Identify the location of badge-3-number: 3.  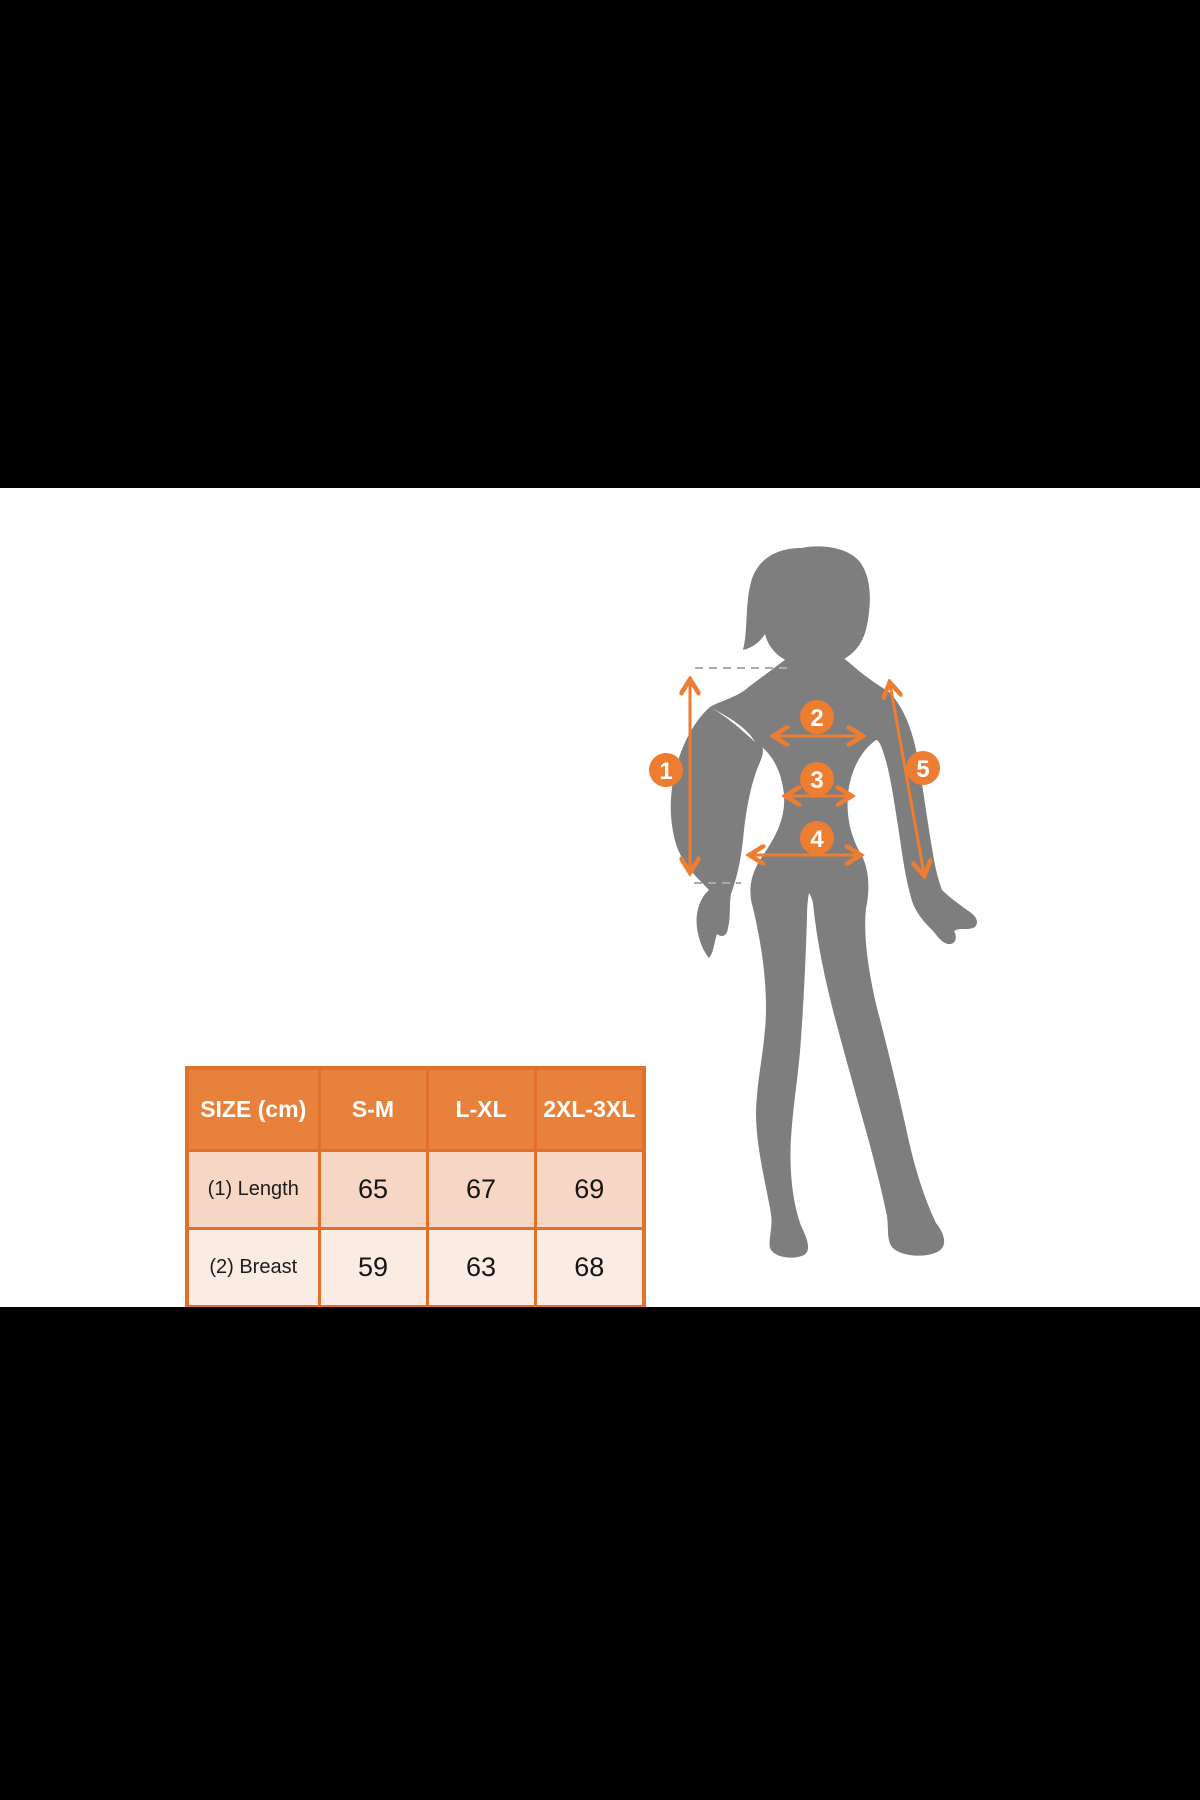
(816, 780).